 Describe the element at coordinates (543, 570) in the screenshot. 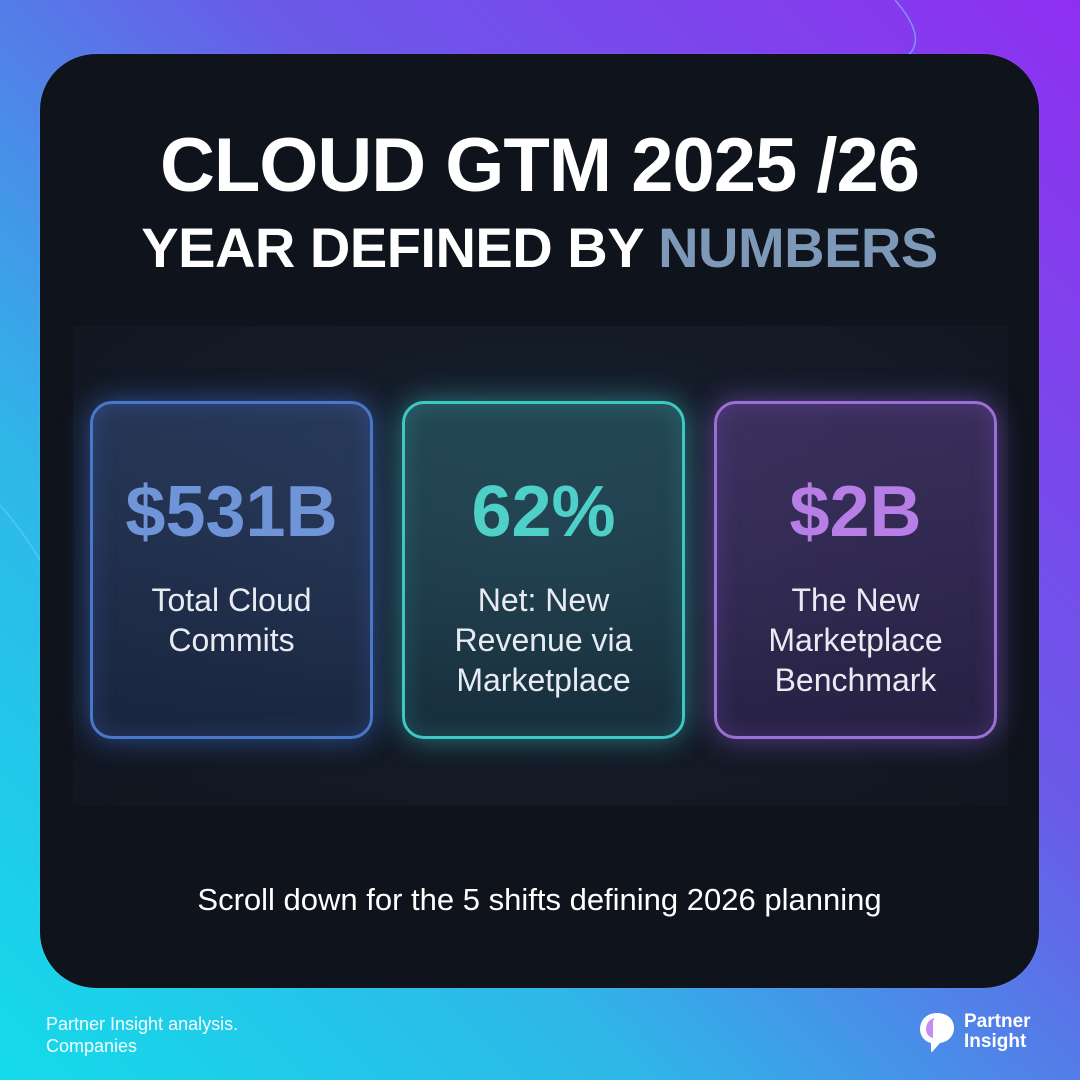

I see `stat-card-marketplace-revenue: 62% Net: New Revenue via Marketplace` at that location.